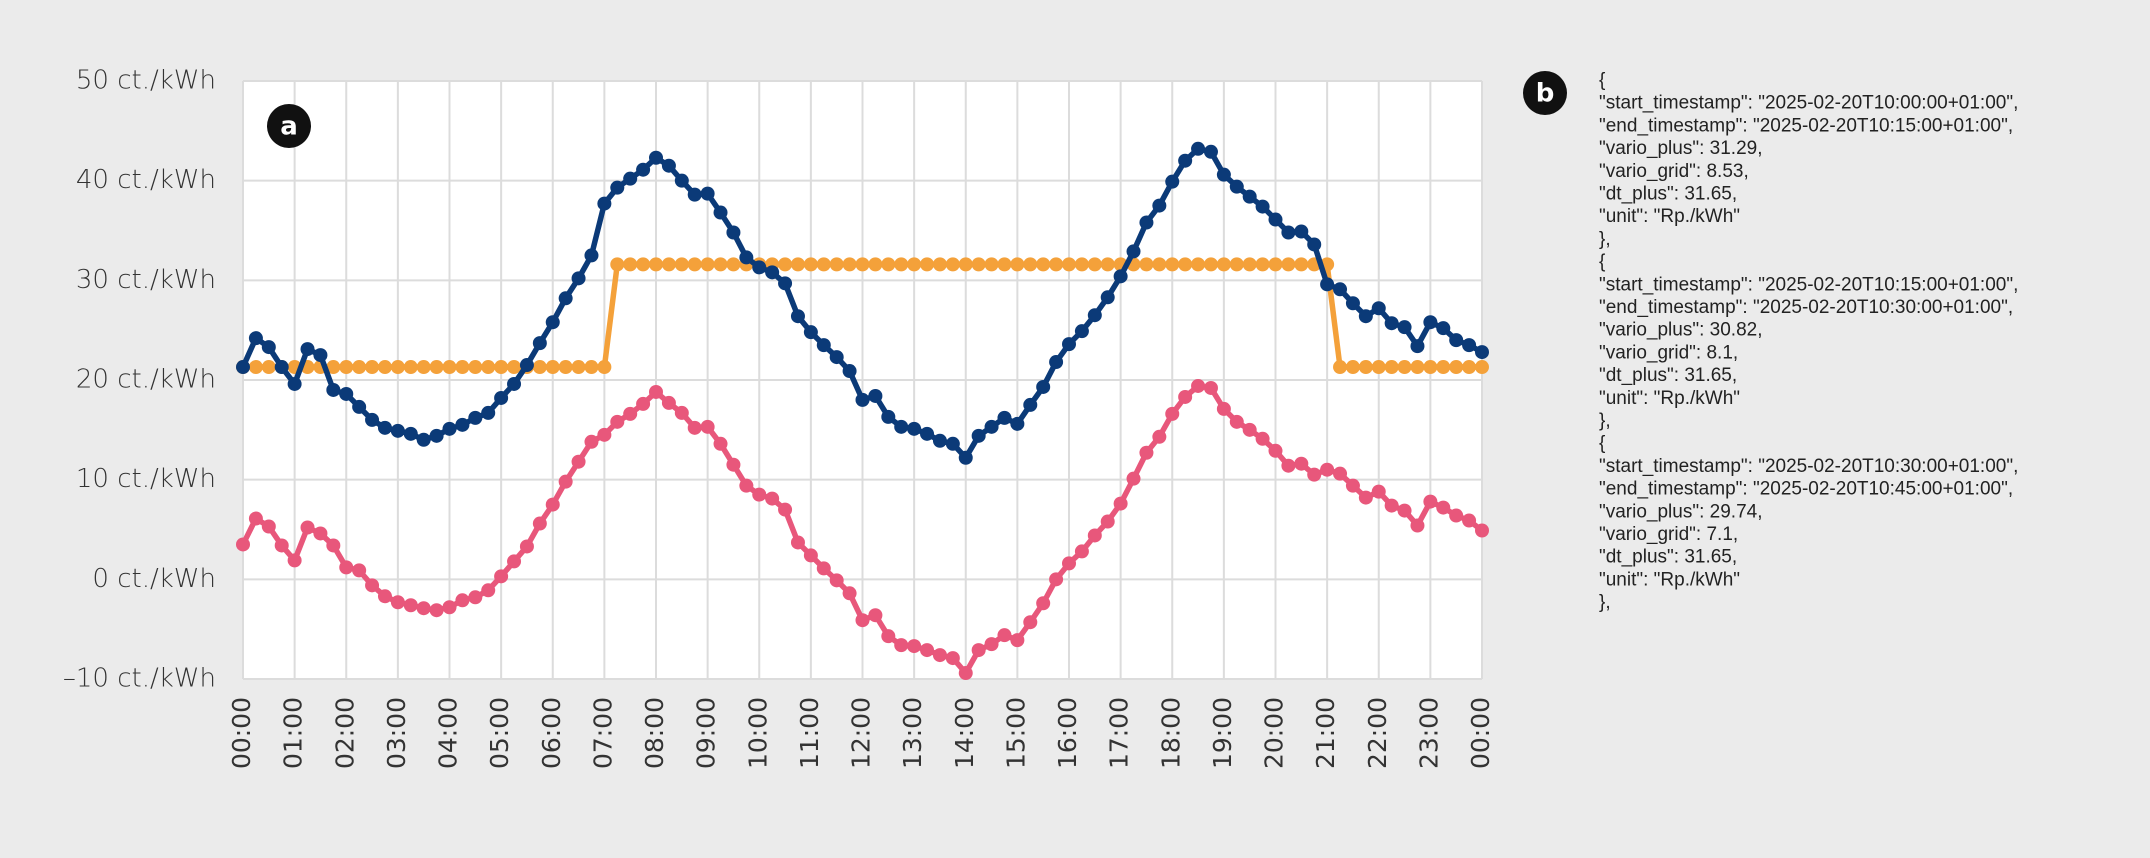  Describe the element at coordinates (602, 733) in the screenshot. I see `x-tick-label: 07:00` at that location.